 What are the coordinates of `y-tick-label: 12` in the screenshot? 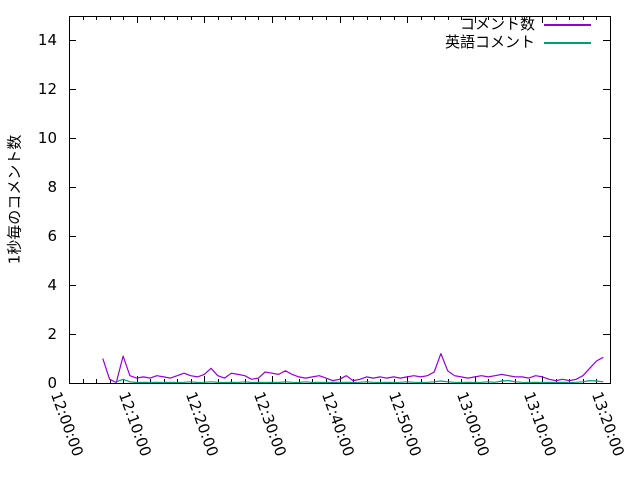 It's located at (47, 89).